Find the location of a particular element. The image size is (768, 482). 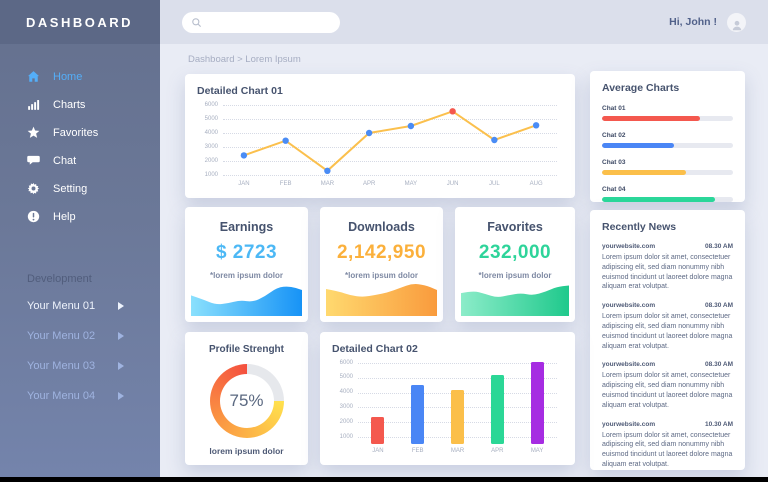

sidebar-item-chat: Chat is located at coordinates (80, 160).